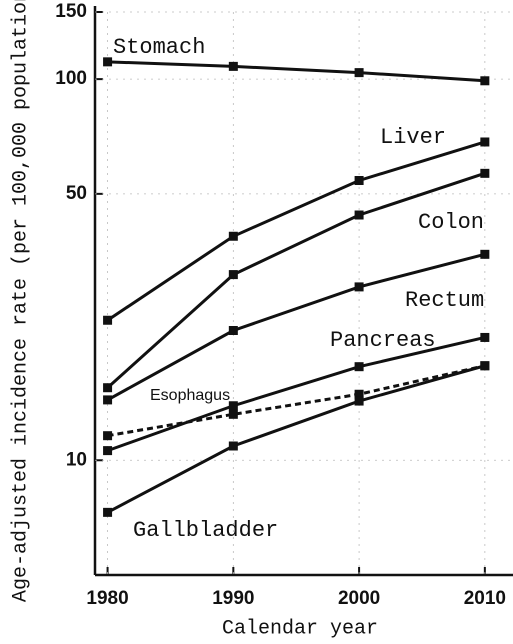  What do you see at coordinates (107, 598) in the screenshot?
I see `x-tick-label: 1980` at bounding box center [107, 598].